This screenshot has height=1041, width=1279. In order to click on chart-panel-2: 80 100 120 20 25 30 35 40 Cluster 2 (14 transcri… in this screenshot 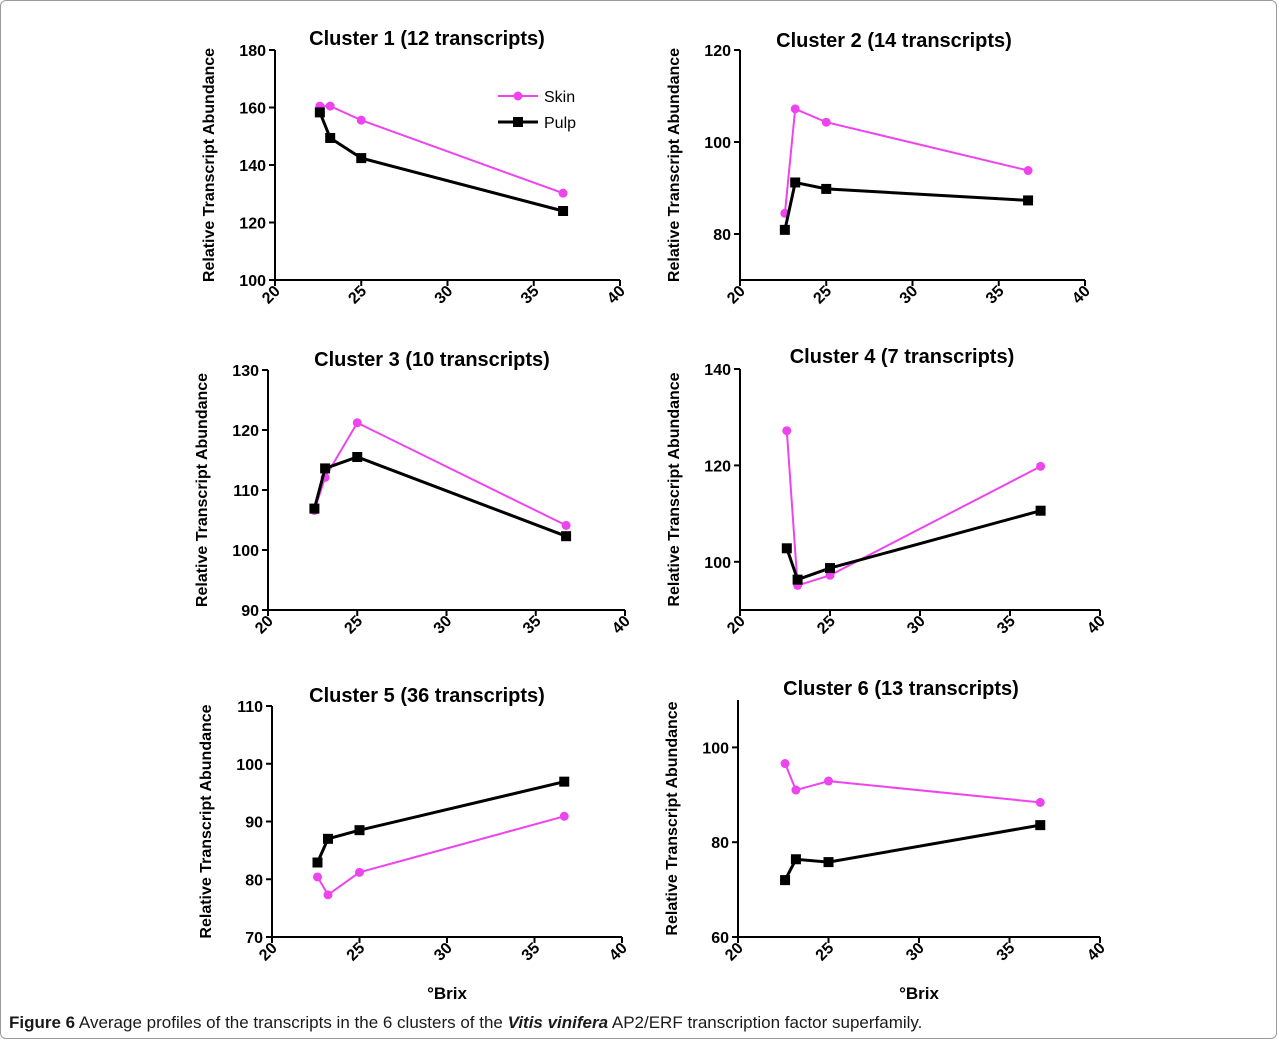, I will do `click(880, 168)`.